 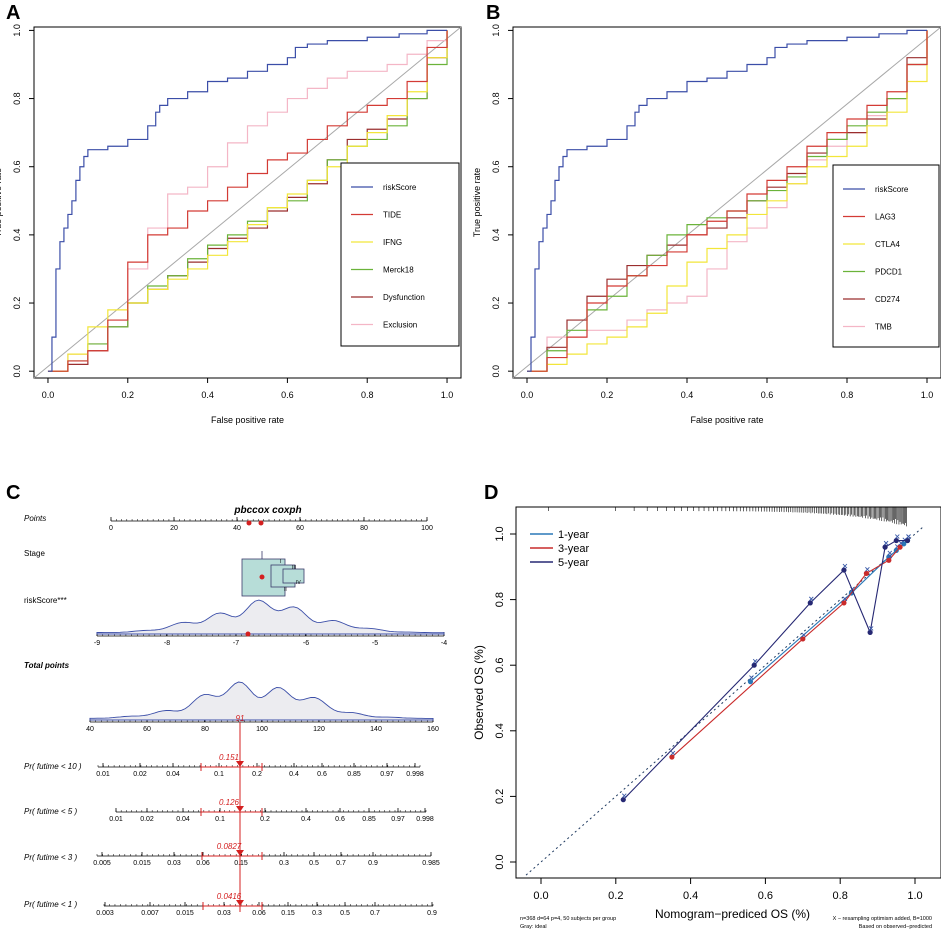 What do you see at coordinates (259, 913) in the screenshot?
I see `nomogram-tick-label: 0.06` at bounding box center [259, 913].